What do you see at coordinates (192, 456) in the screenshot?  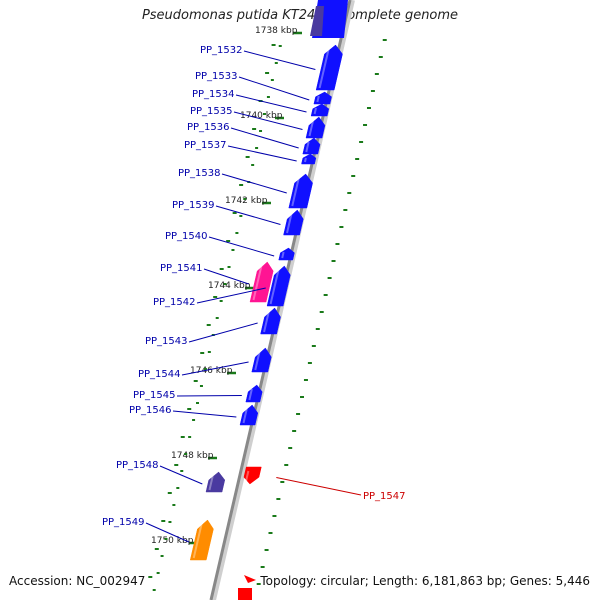 I see `tick-label: 1748 kbp` at bounding box center [192, 456].